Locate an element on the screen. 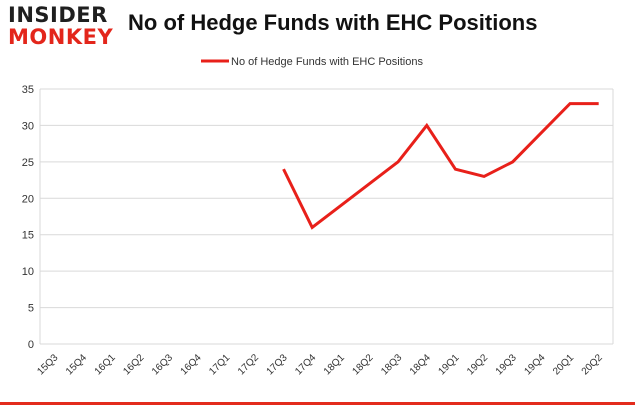 Image resolution: width=635 pixels, height=405 pixels. x-tick-label: 18Q2 is located at coordinates (363, 364).